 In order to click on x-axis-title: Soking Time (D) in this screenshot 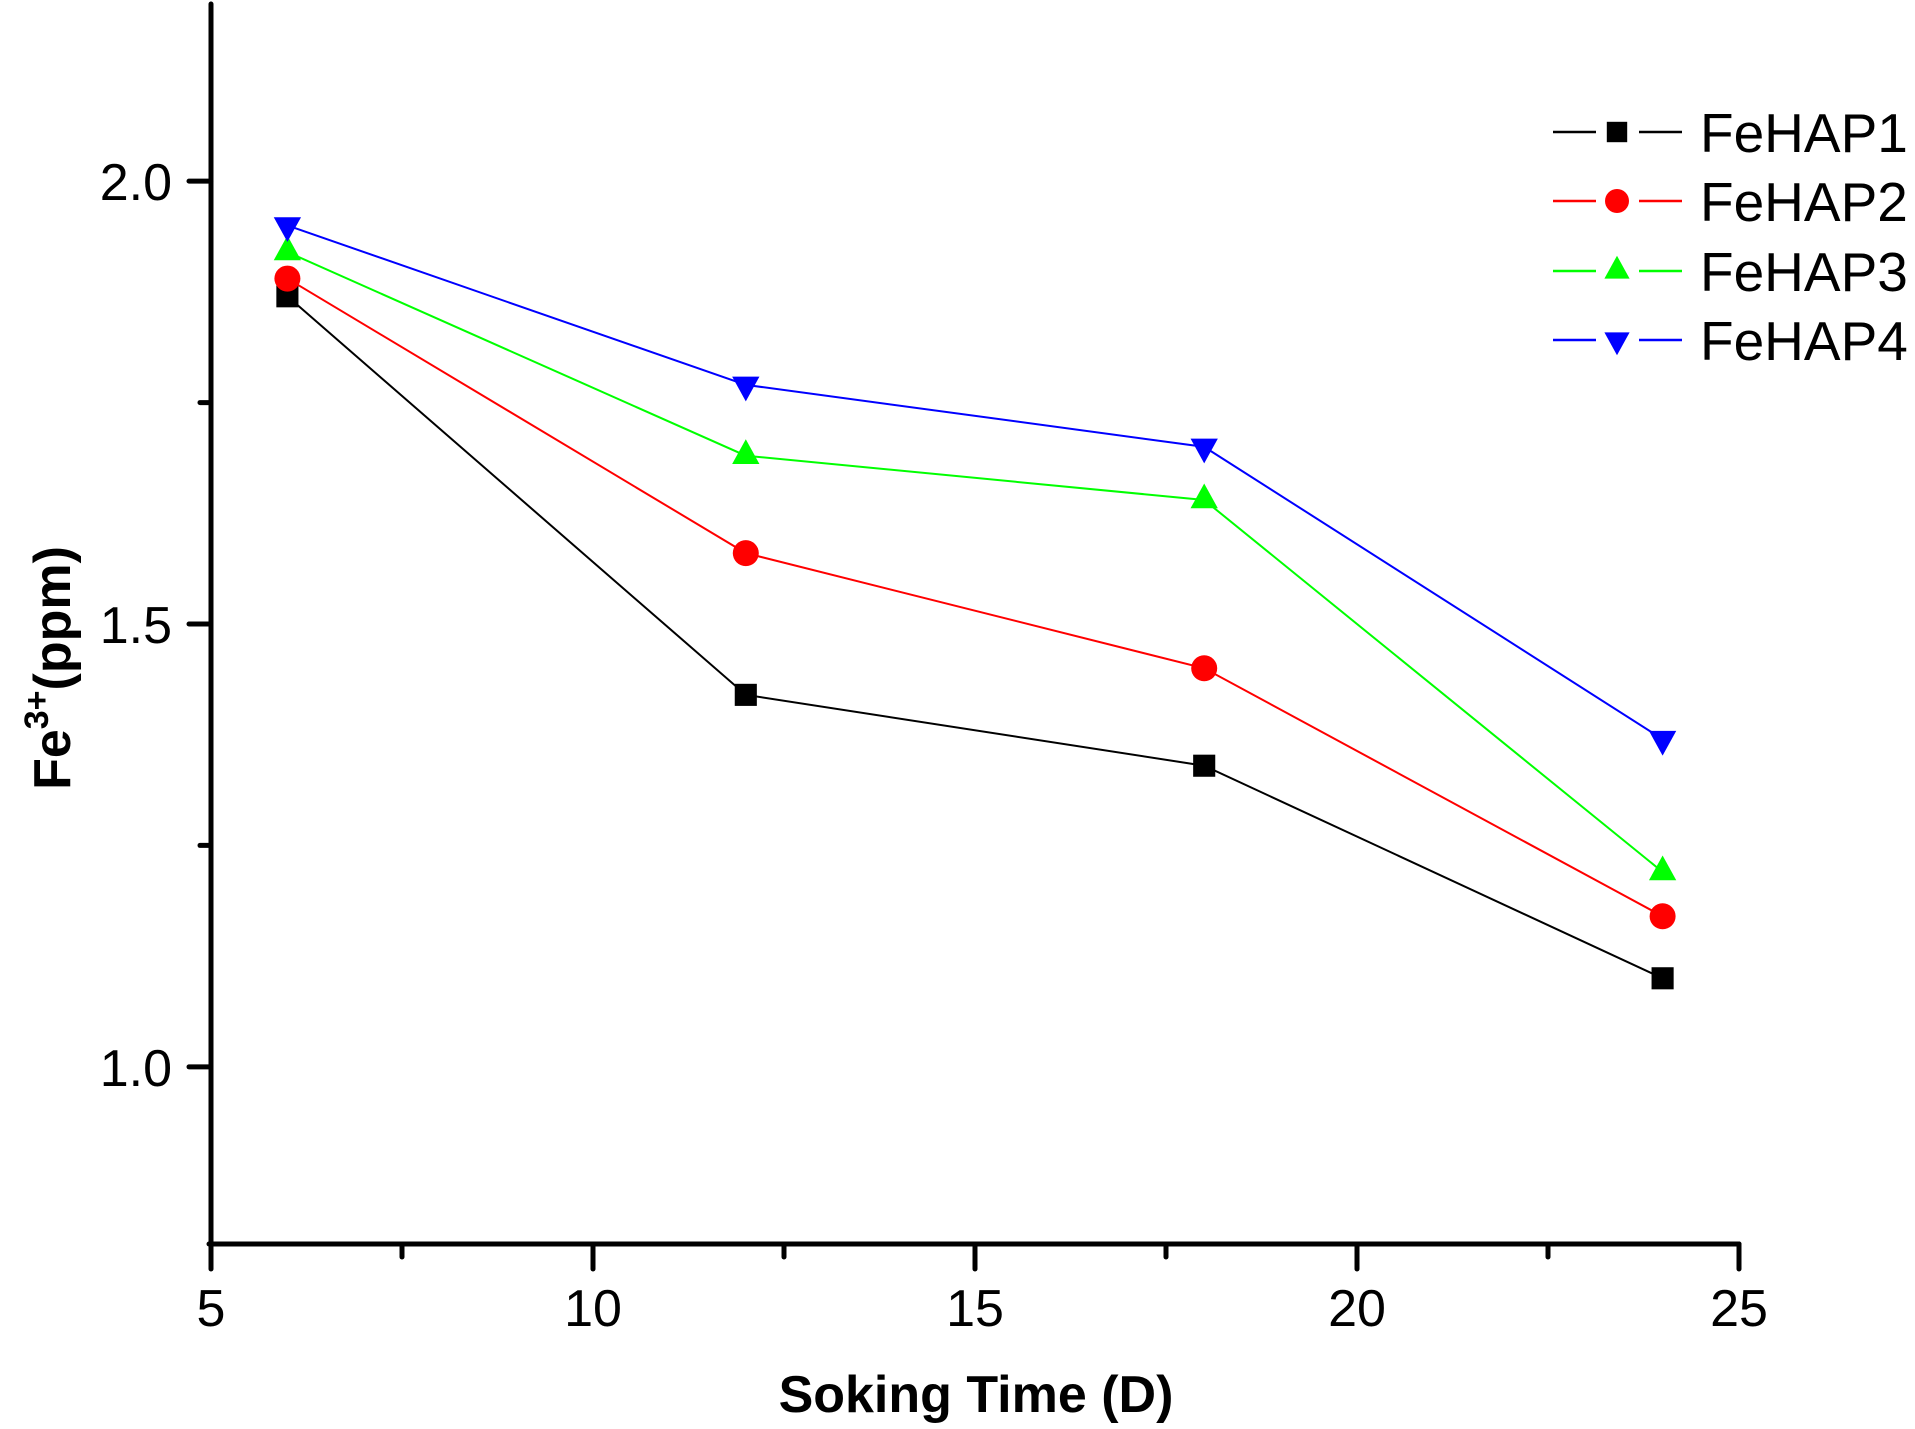, I will do `click(976, 1395)`.